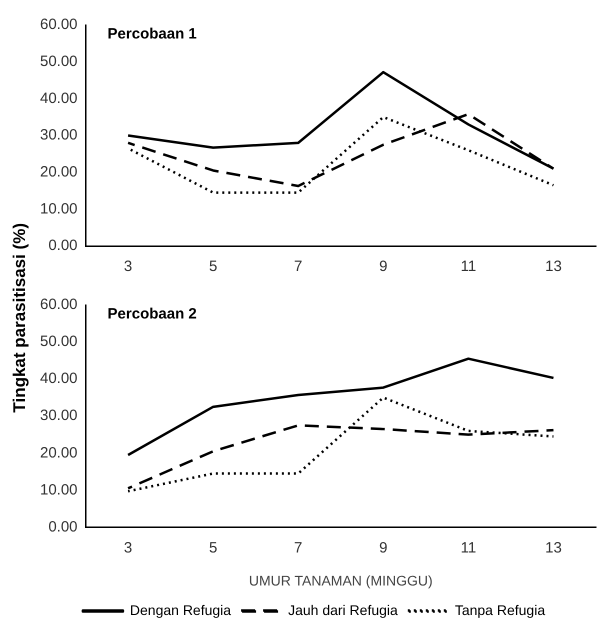 Image resolution: width=610 pixels, height=644 pixels. What do you see at coordinates (20, 318) in the screenshot?
I see `y-axis-title: Tingkat parasitisasi (%)` at bounding box center [20, 318].